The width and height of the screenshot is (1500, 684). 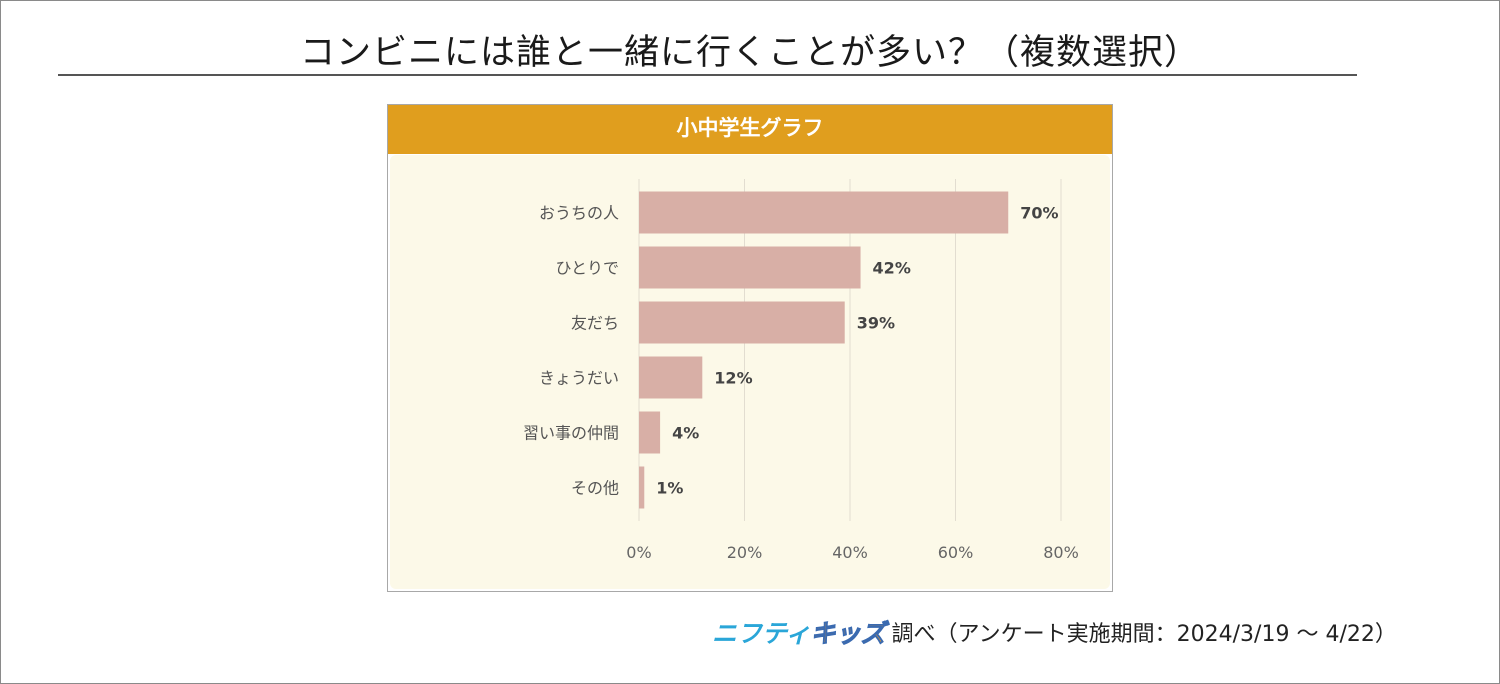 I want to click on footer: ニフティ キッズ 調べ（アンケート実施期間：2024/3/19 ～ 4/22）, so click(x=1054, y=632).